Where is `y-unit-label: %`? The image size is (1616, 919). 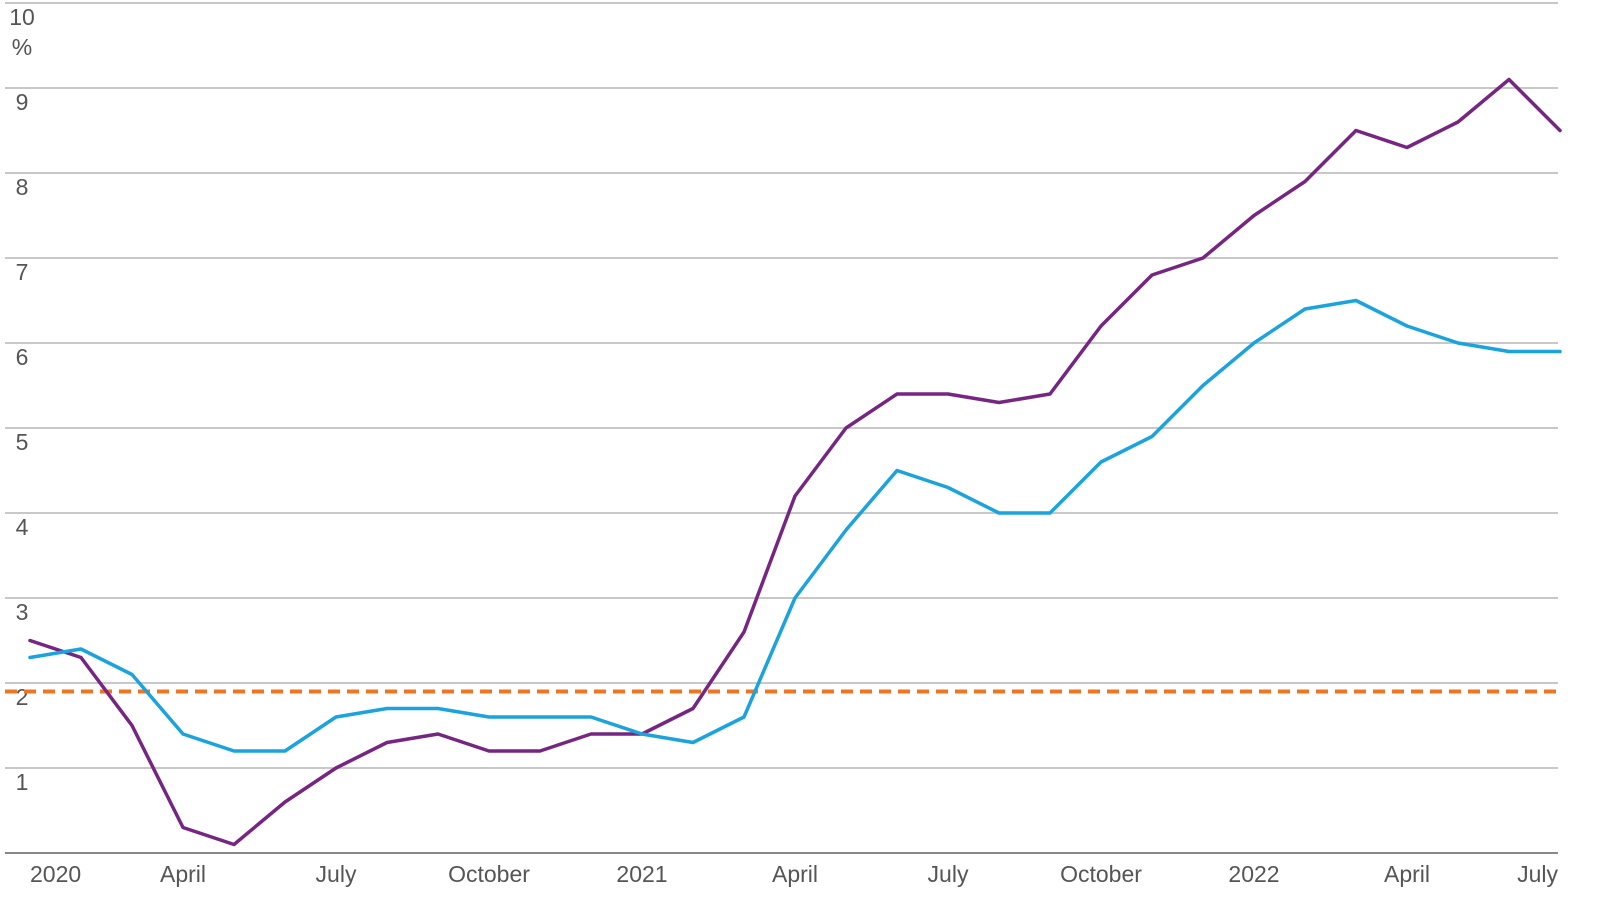
y-unit-label: % is located at coordinates (22, 47).